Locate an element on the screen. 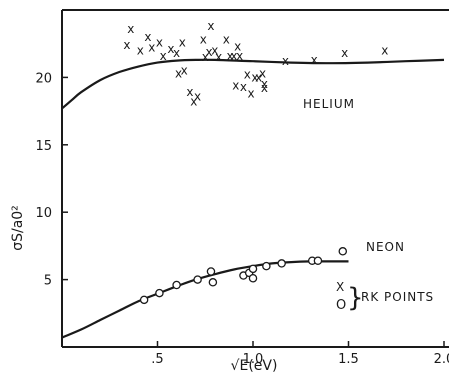  neon-label: NEON is located at coordinates (385, 247).